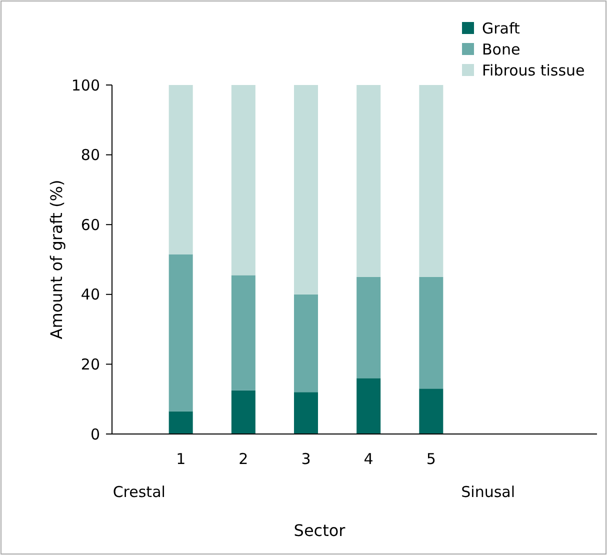 The width and height of the screenshot is (607, 555). What do you see at coordinates (90, 155) in the screenshot?
I see `y-tick-label: 80` at bounding box center [90, 155].